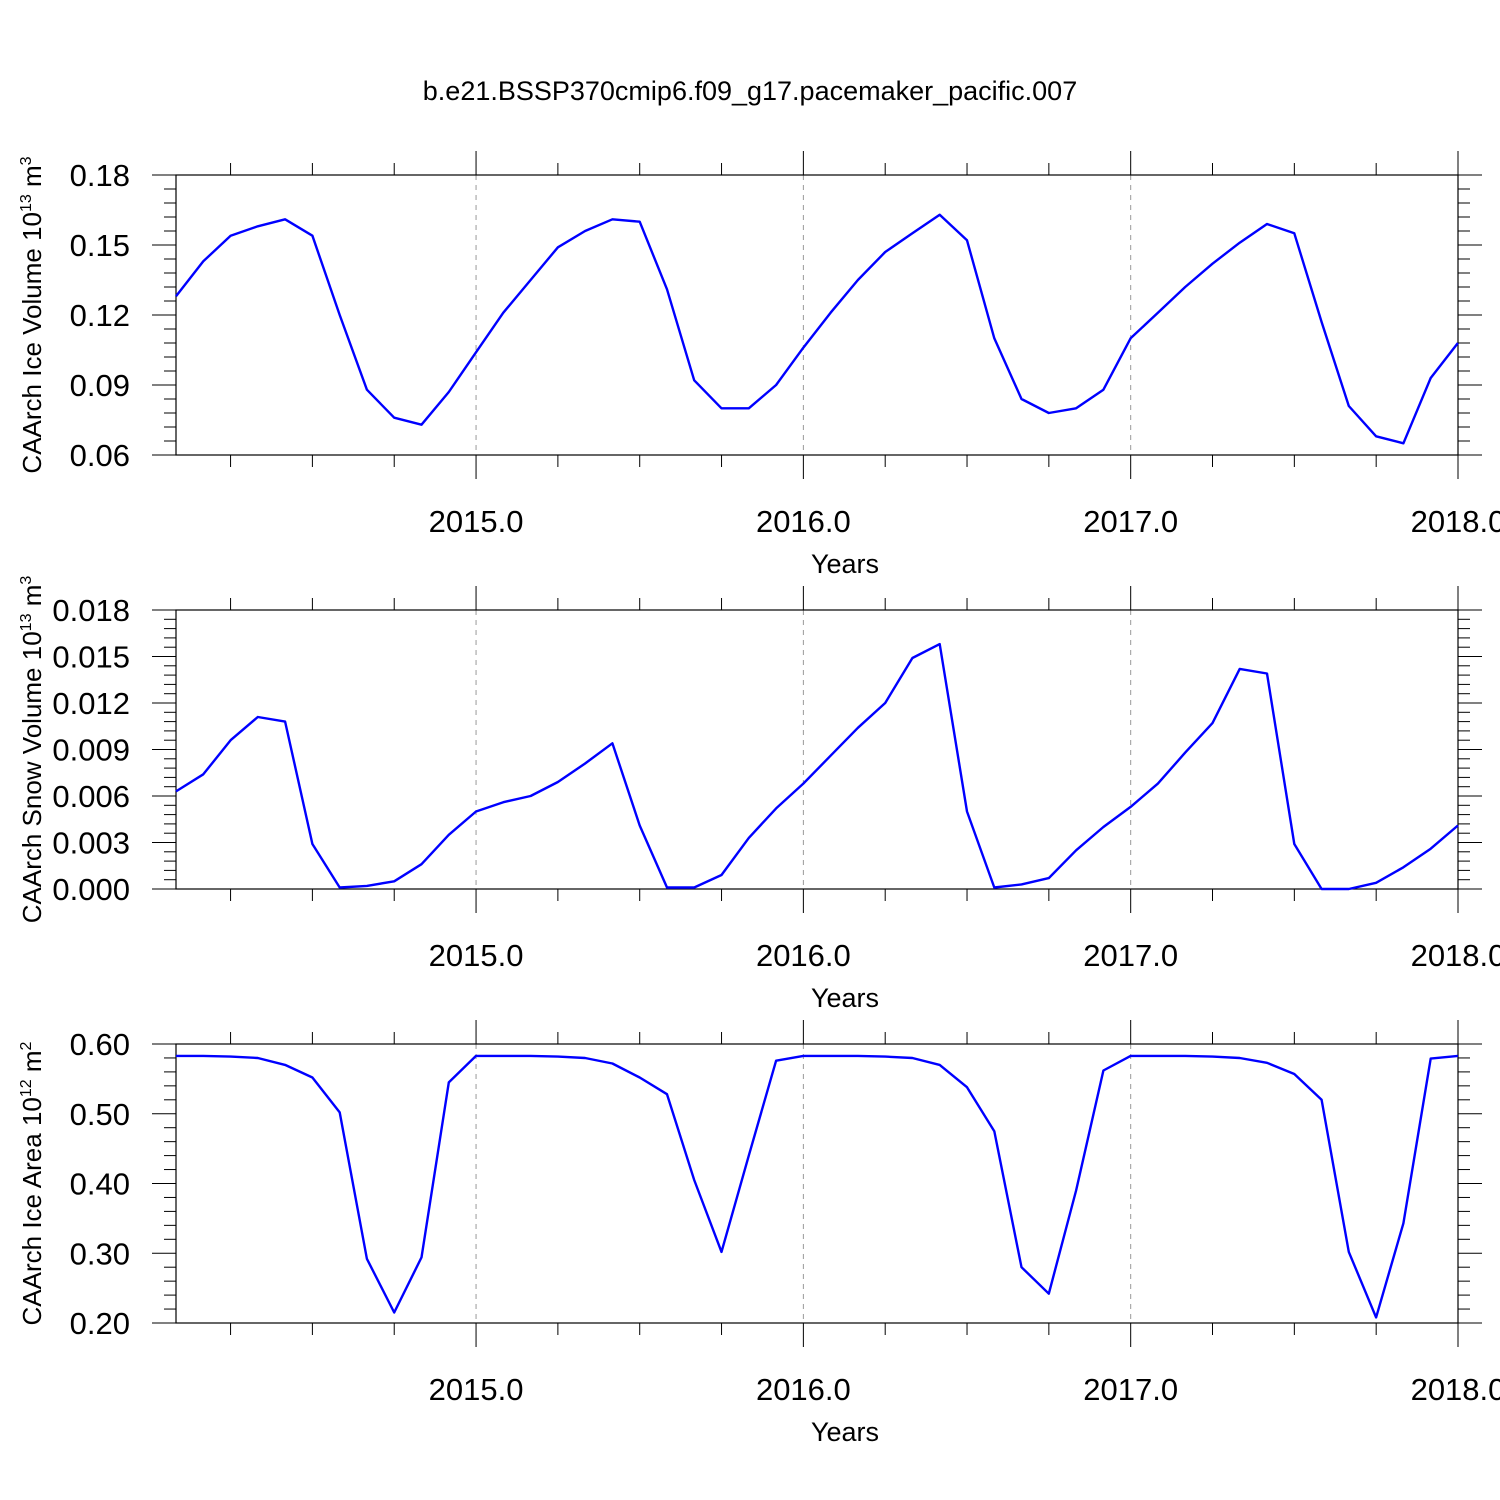  Describe the element at coordinates (100, 1253) in the screenshot. I see `y-tick-label: 0.30` at that location.